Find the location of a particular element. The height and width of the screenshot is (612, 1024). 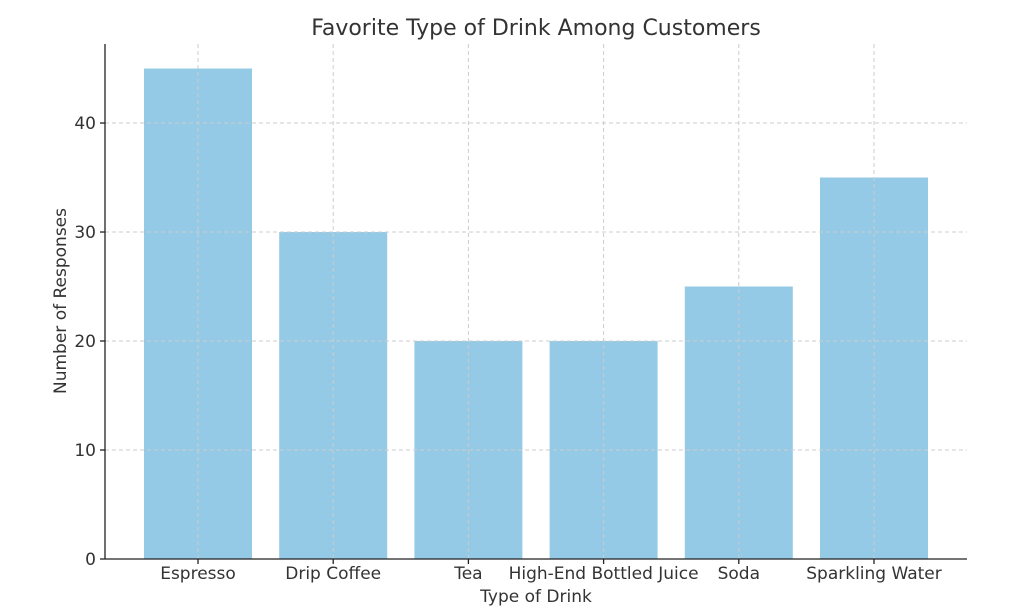

x-tick-label: Espresso is located at coordinates (198, 574).